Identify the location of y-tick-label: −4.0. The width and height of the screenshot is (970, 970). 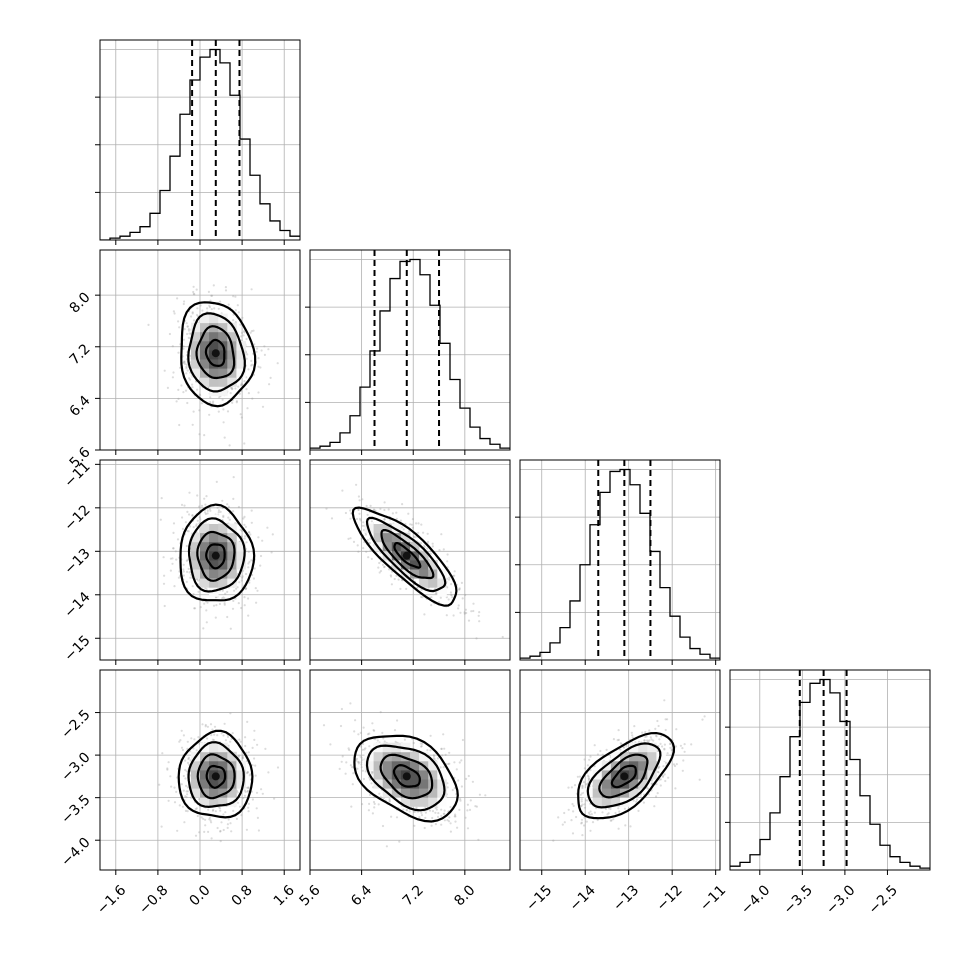
(75, 852).